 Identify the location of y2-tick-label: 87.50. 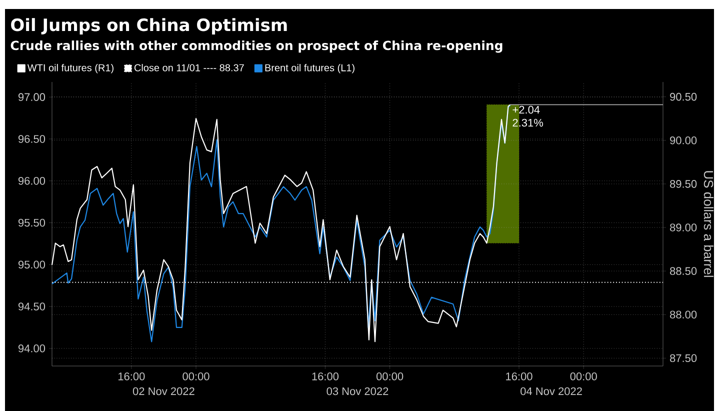
(683, 358).